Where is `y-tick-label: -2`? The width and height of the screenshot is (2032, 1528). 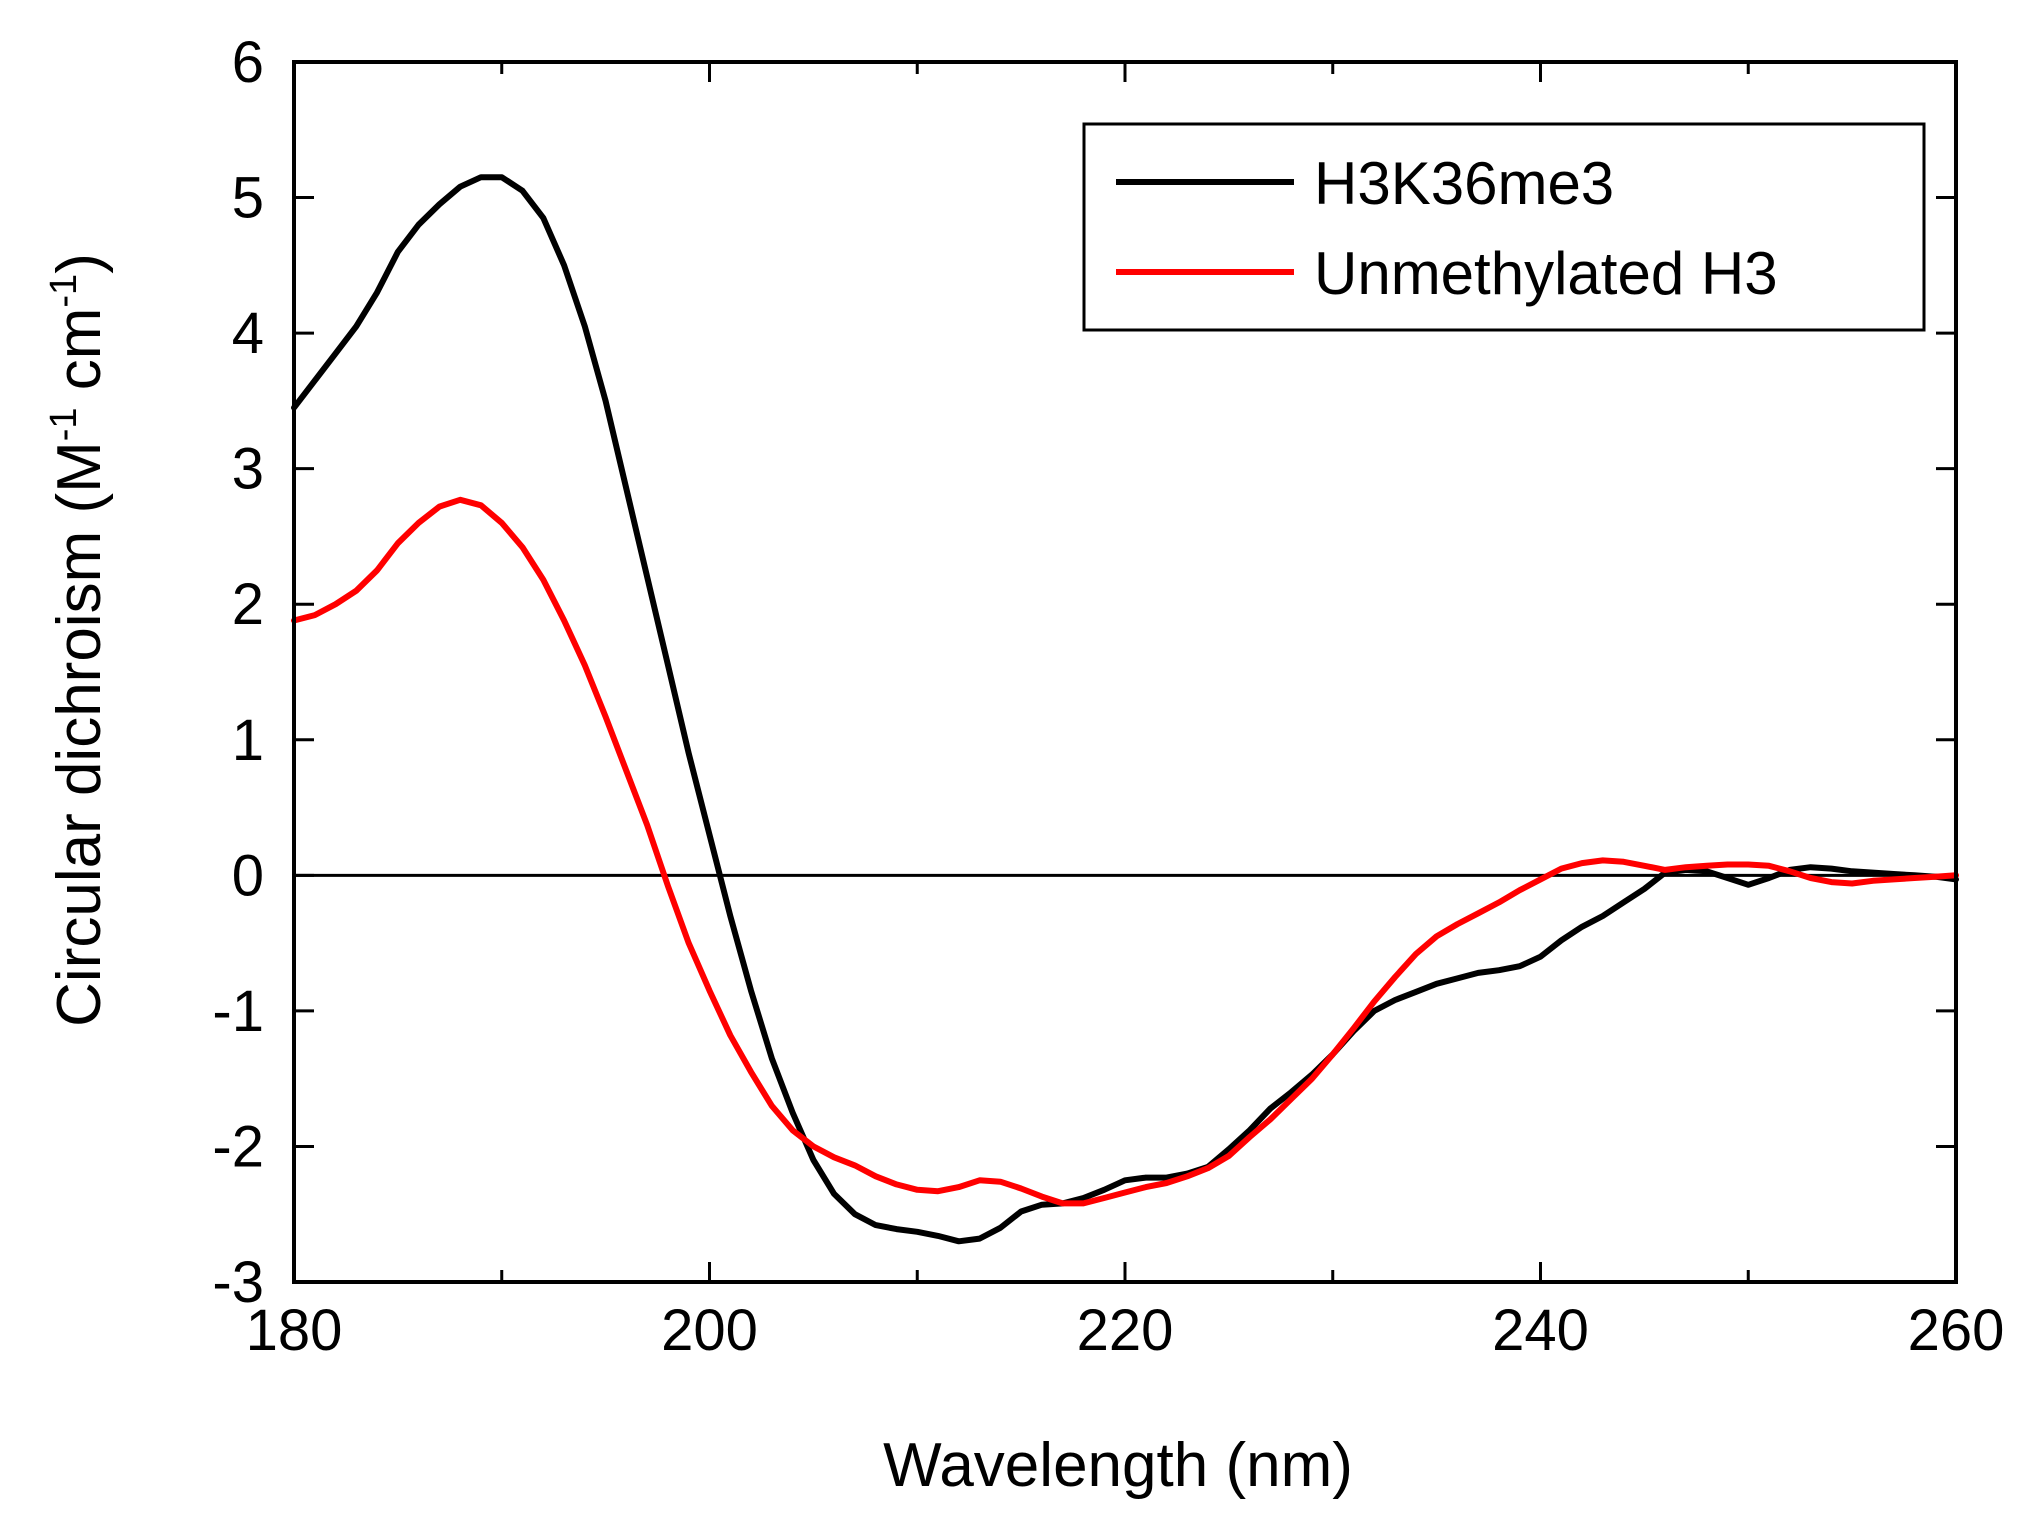
y-tick-label: -2 is located at coordinates (238, 1146).